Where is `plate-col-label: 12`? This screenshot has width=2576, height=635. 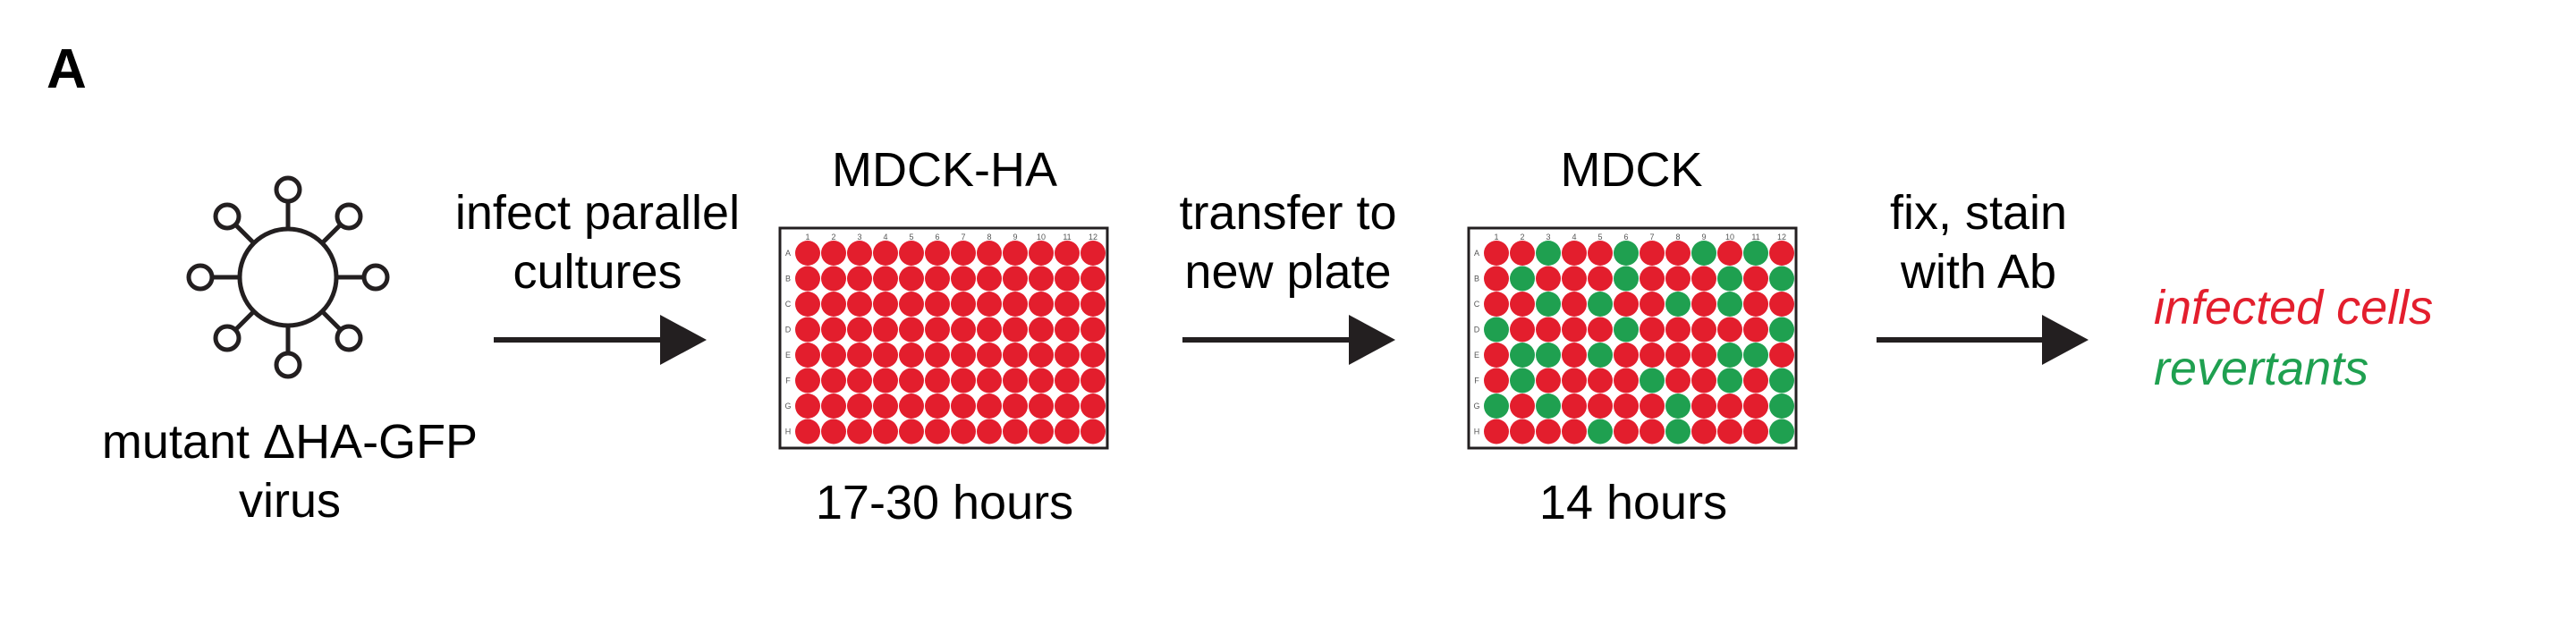
plate-col-label: 12 is located at coordinates (1781, 237).